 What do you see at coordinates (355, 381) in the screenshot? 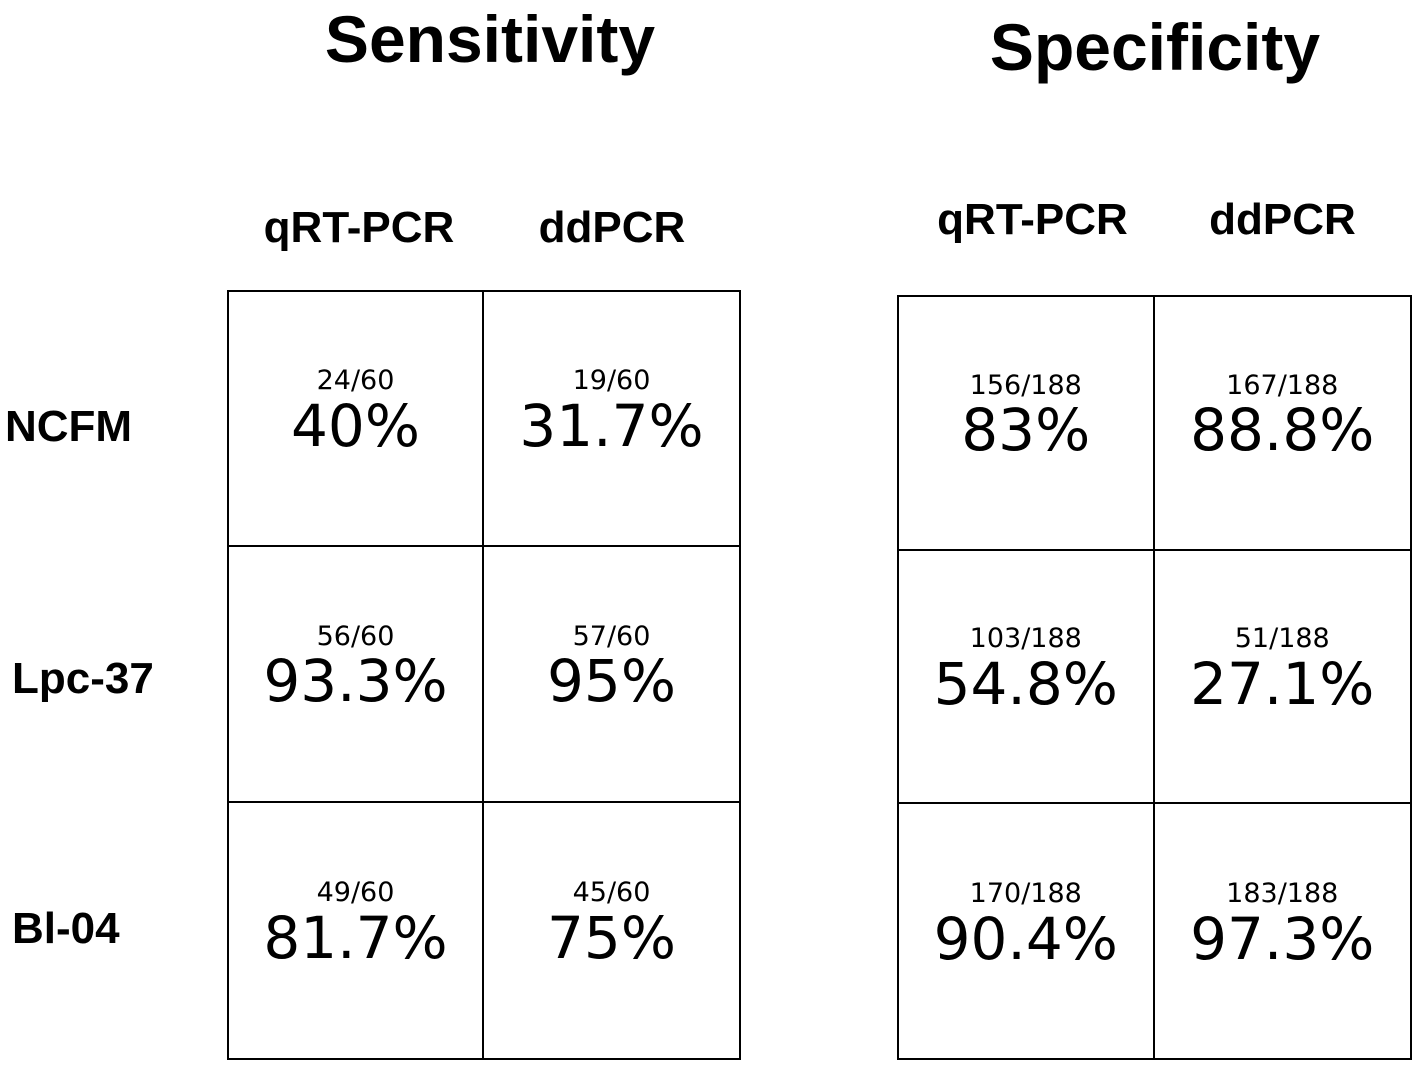
I see `cell-fraction: 24/60` at bounding box center [355, 381].